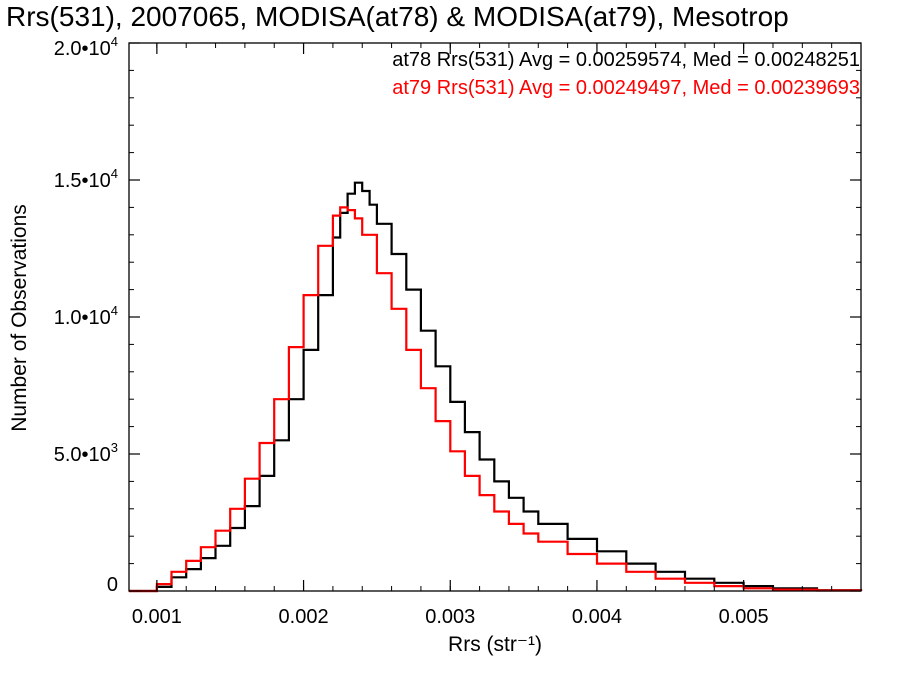 The width and height of the screenshot is (900, 675). I want to click on x-tick-label: 0.002, so click(304, 617).